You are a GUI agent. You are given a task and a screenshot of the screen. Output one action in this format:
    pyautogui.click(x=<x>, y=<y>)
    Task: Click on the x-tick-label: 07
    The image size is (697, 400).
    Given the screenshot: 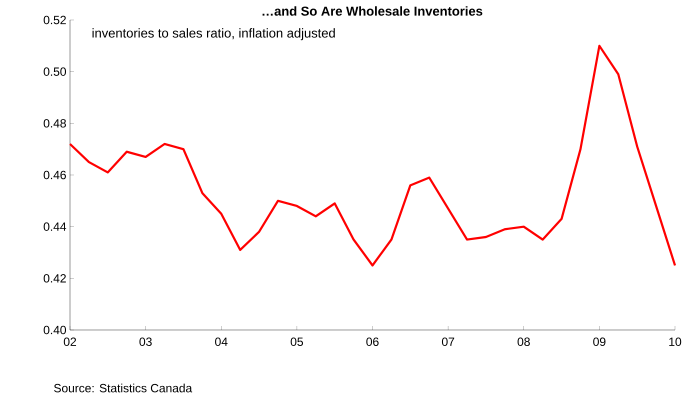 What is the action you would take?
    pyautogui.click(x=448, y=342)
    